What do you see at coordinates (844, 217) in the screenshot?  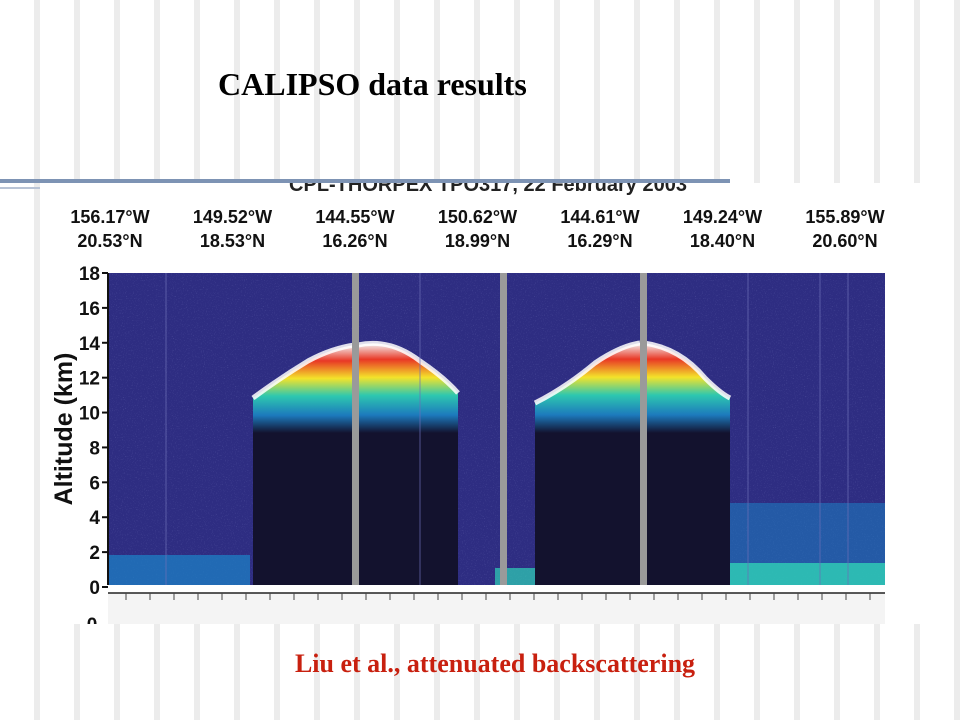 I see `x-tick-longitude-7: 155.89°W` at bounding box center [844, 217].